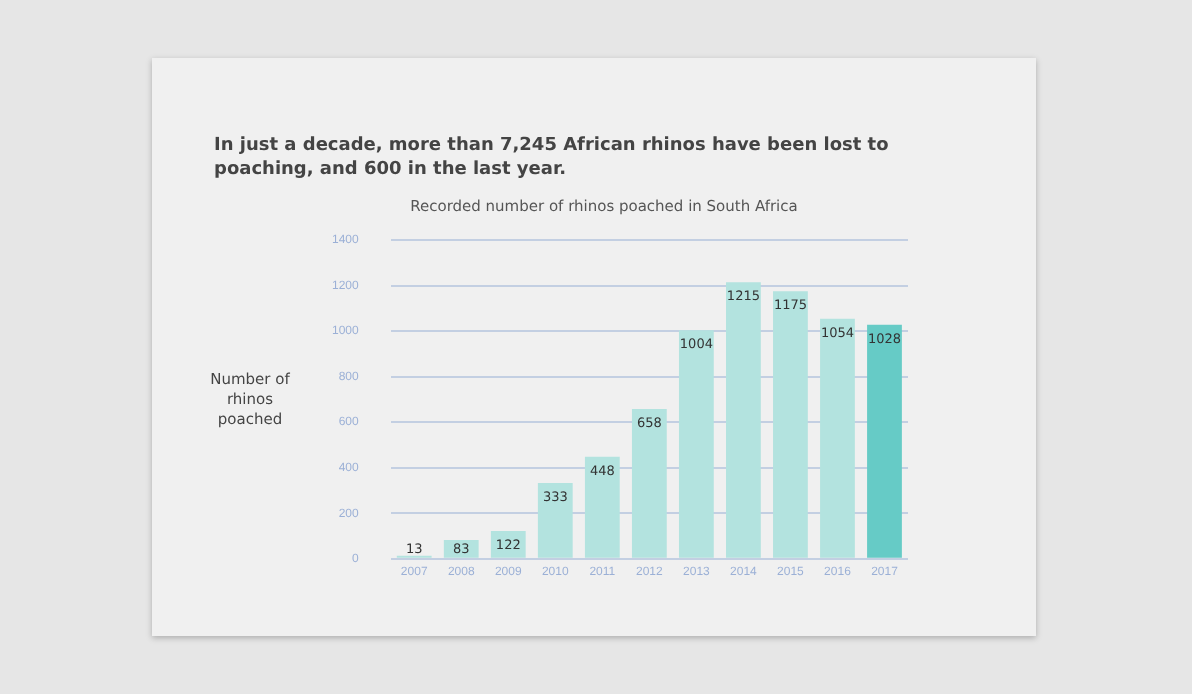 This screenshot has height=694, width=1192. I want to click on chart-title: In just a decade, more than 7,245 African rhinos have been lost to poaching, and 600 in the last year., so click(552, 158).